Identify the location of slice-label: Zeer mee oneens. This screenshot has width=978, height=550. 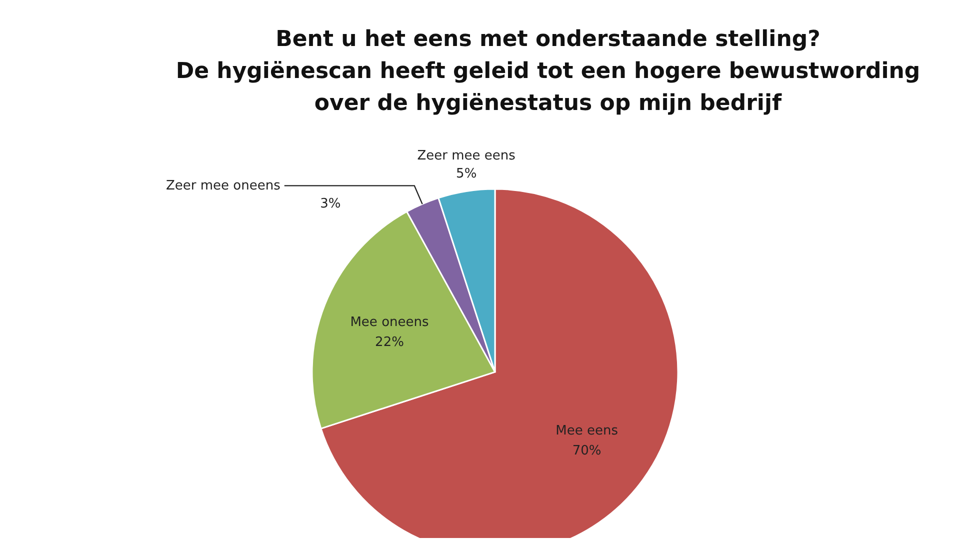
(223, 186).